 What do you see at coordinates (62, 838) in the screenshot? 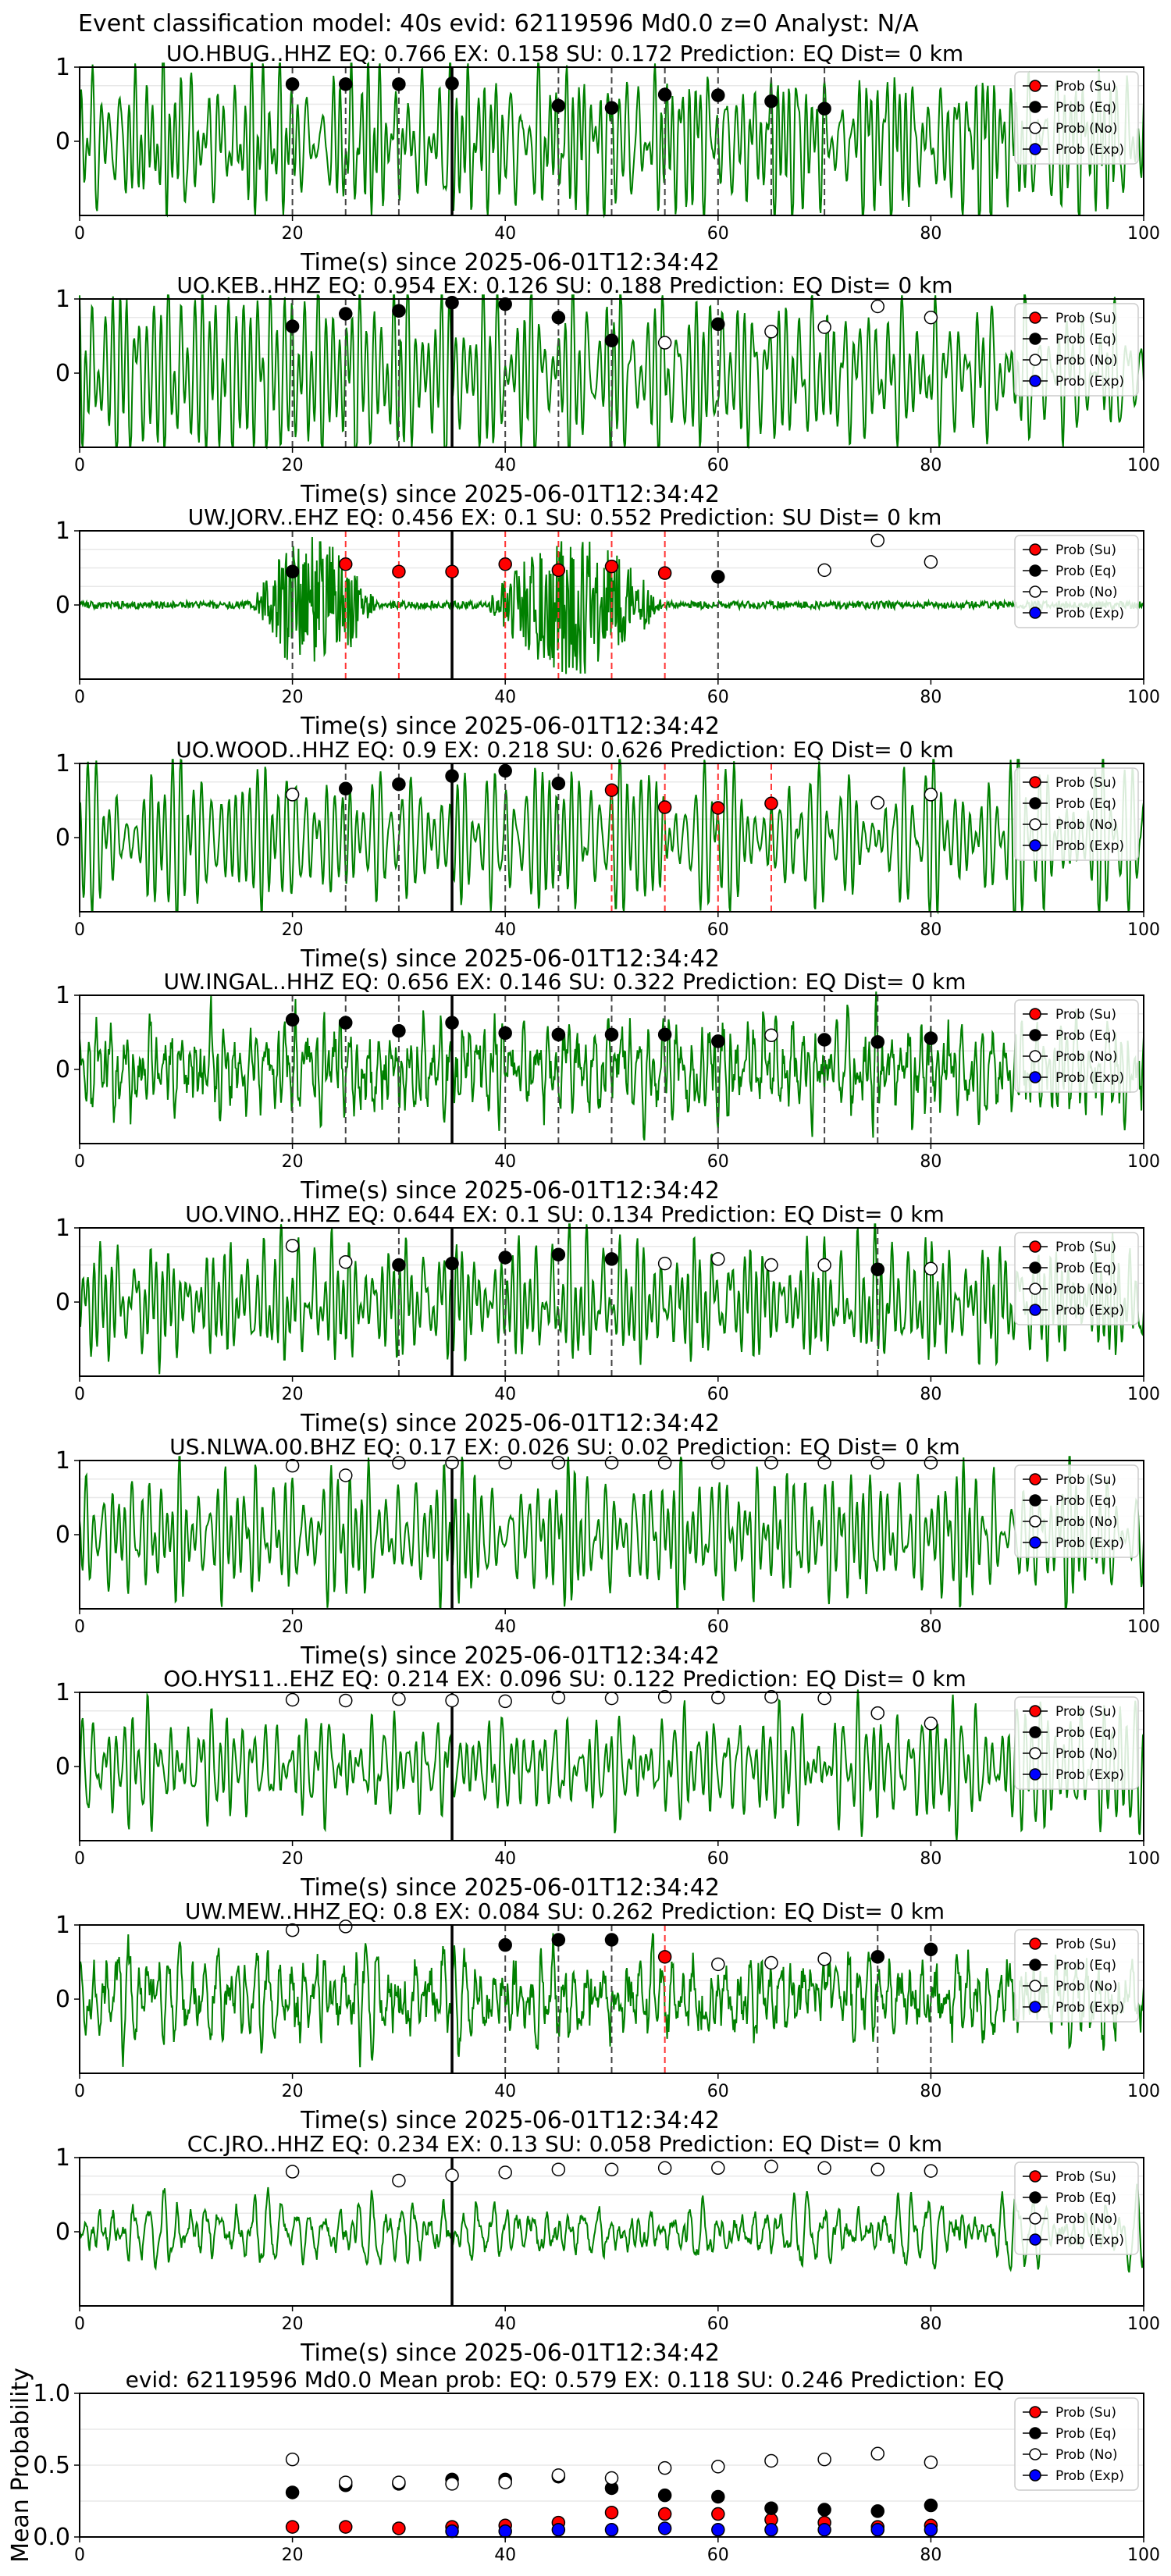
I see `y-tick-label: 0` at bounding box center [62, 838].